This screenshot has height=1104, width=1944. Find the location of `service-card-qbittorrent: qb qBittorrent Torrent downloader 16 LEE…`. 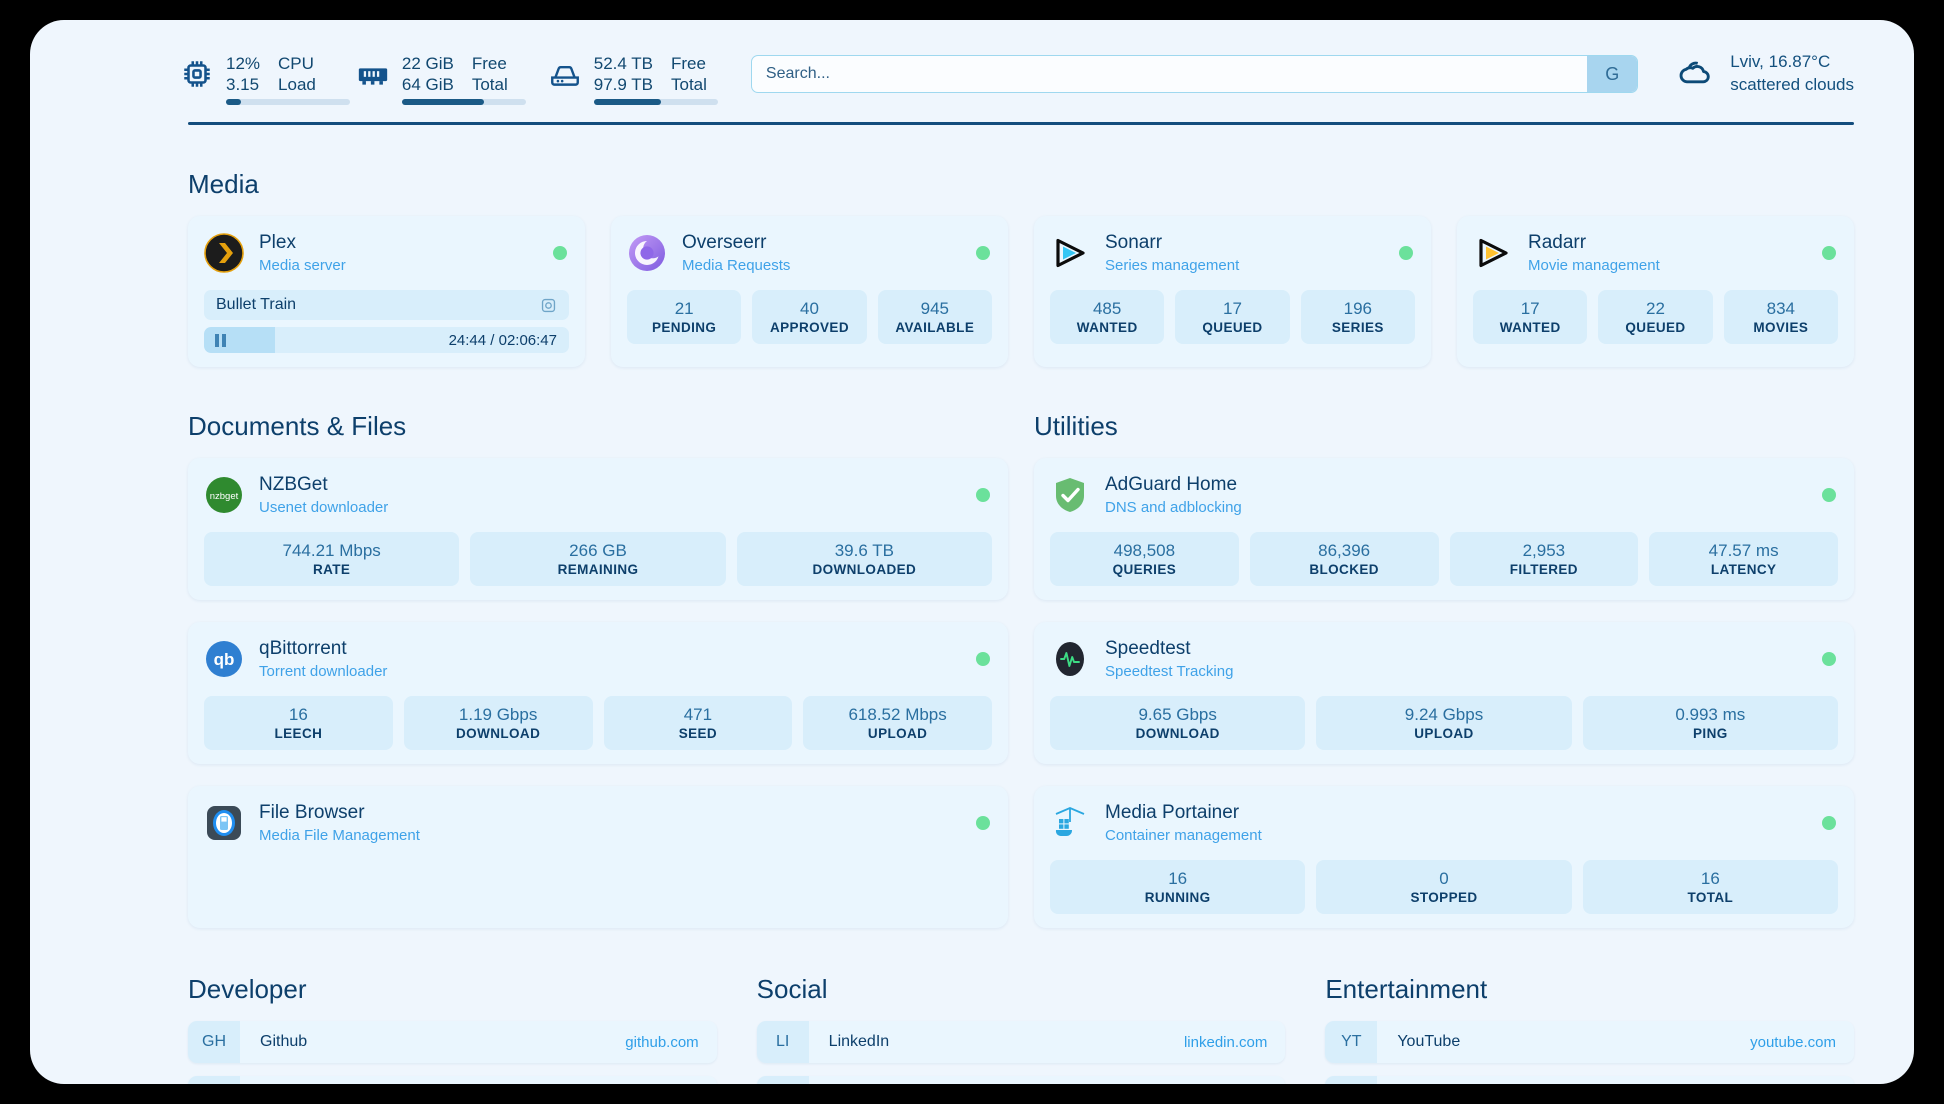

service-card-qbittorrent: qb qBittorrent Torrent downloader 16 LEE… is located at coordinates (598, 693).